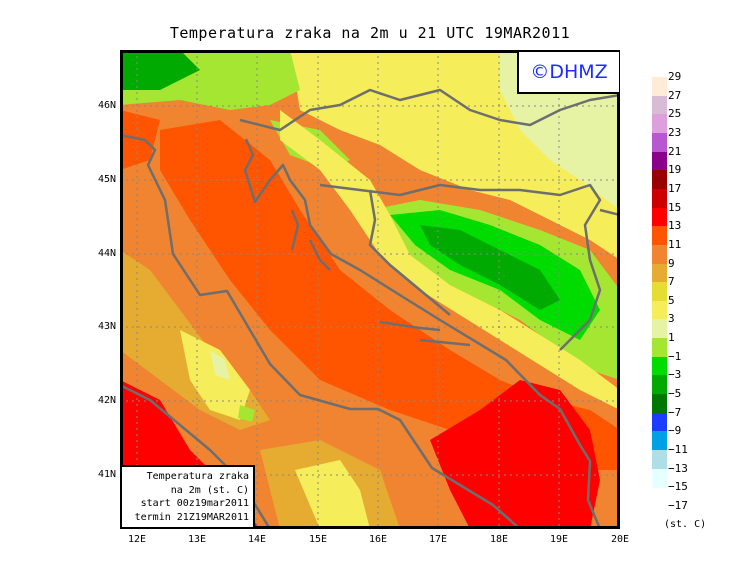  Describe the element at coordinates (106, 105) in the screenshot. I see `lat-label: 46N` at that location.